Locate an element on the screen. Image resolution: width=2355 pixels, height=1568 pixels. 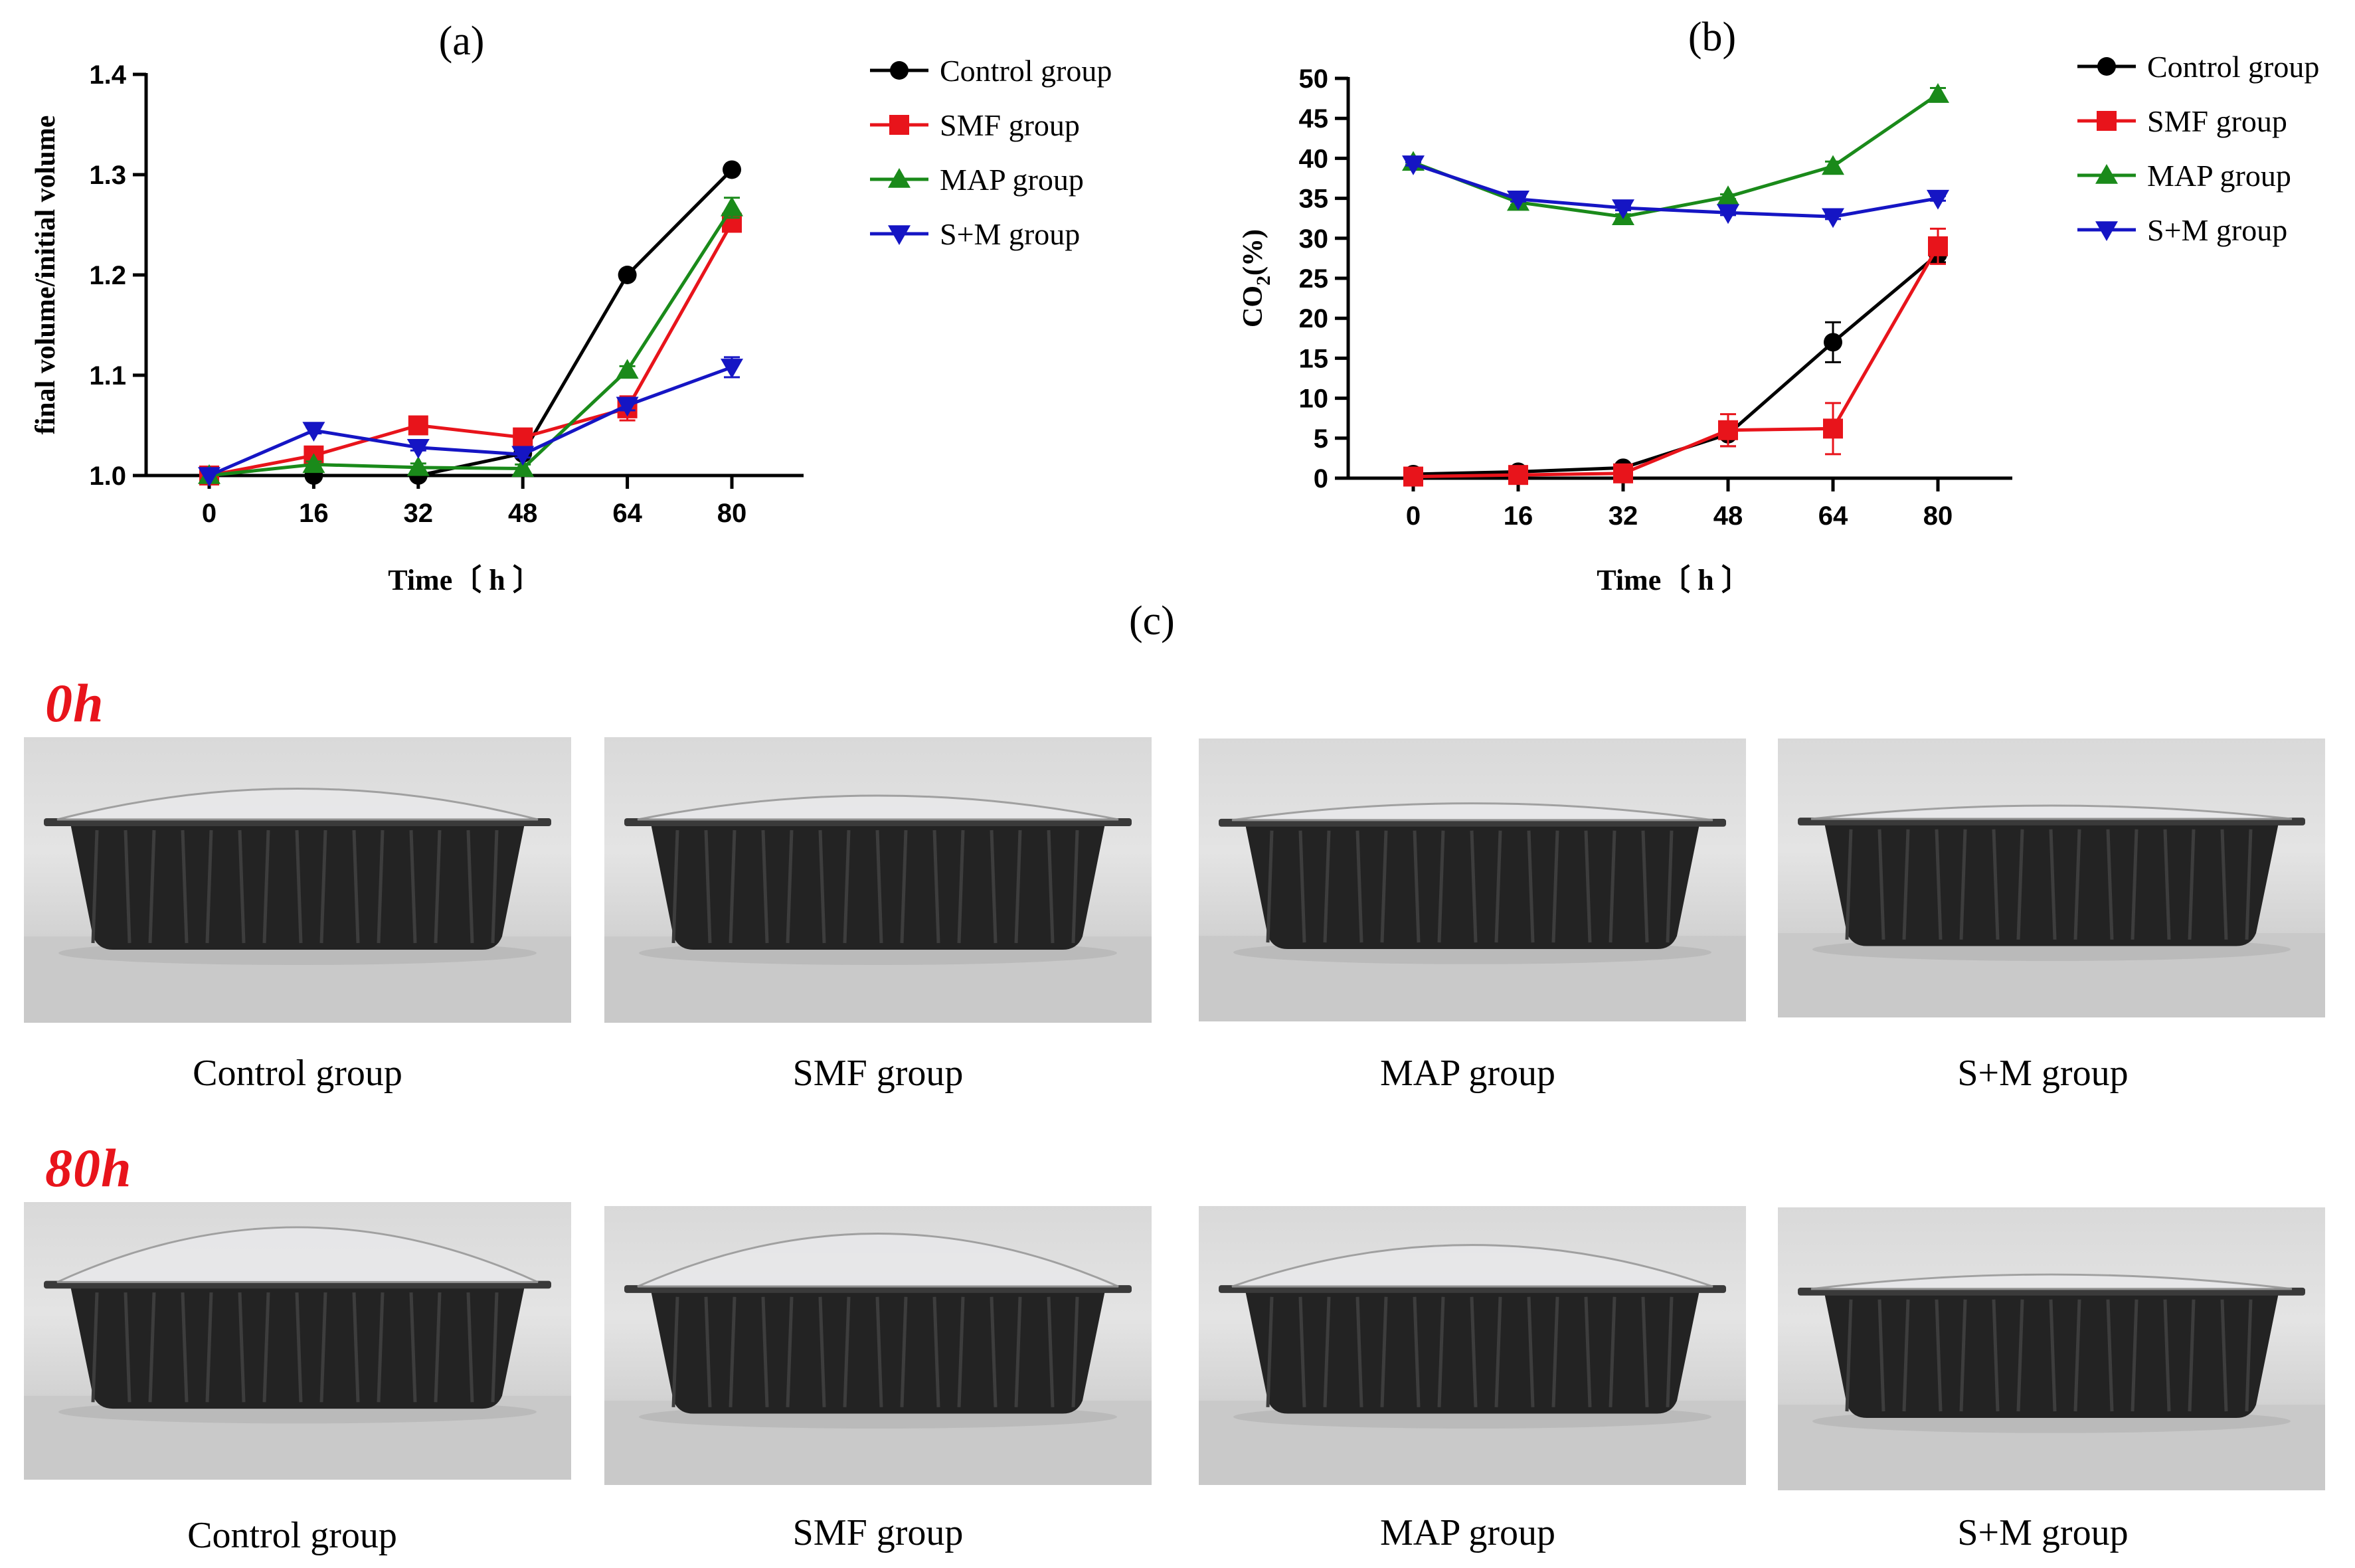
series-control-group is located at coordinates (1676, 363).